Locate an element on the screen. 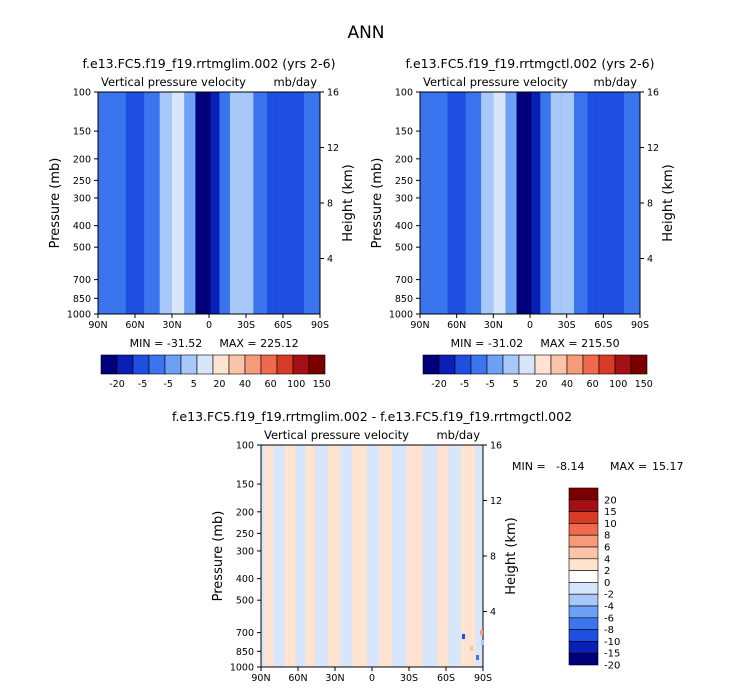 This screenshot has height=693, width=733. y-tick-label: 1000 is located at coordinates (242, 668).